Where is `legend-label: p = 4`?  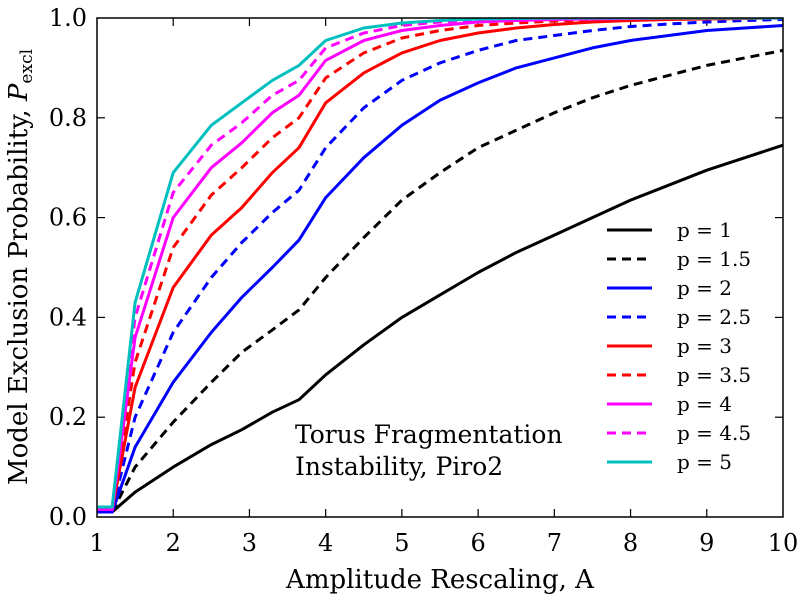
legend-label: p = 4 is located at coordinates (704, 404).